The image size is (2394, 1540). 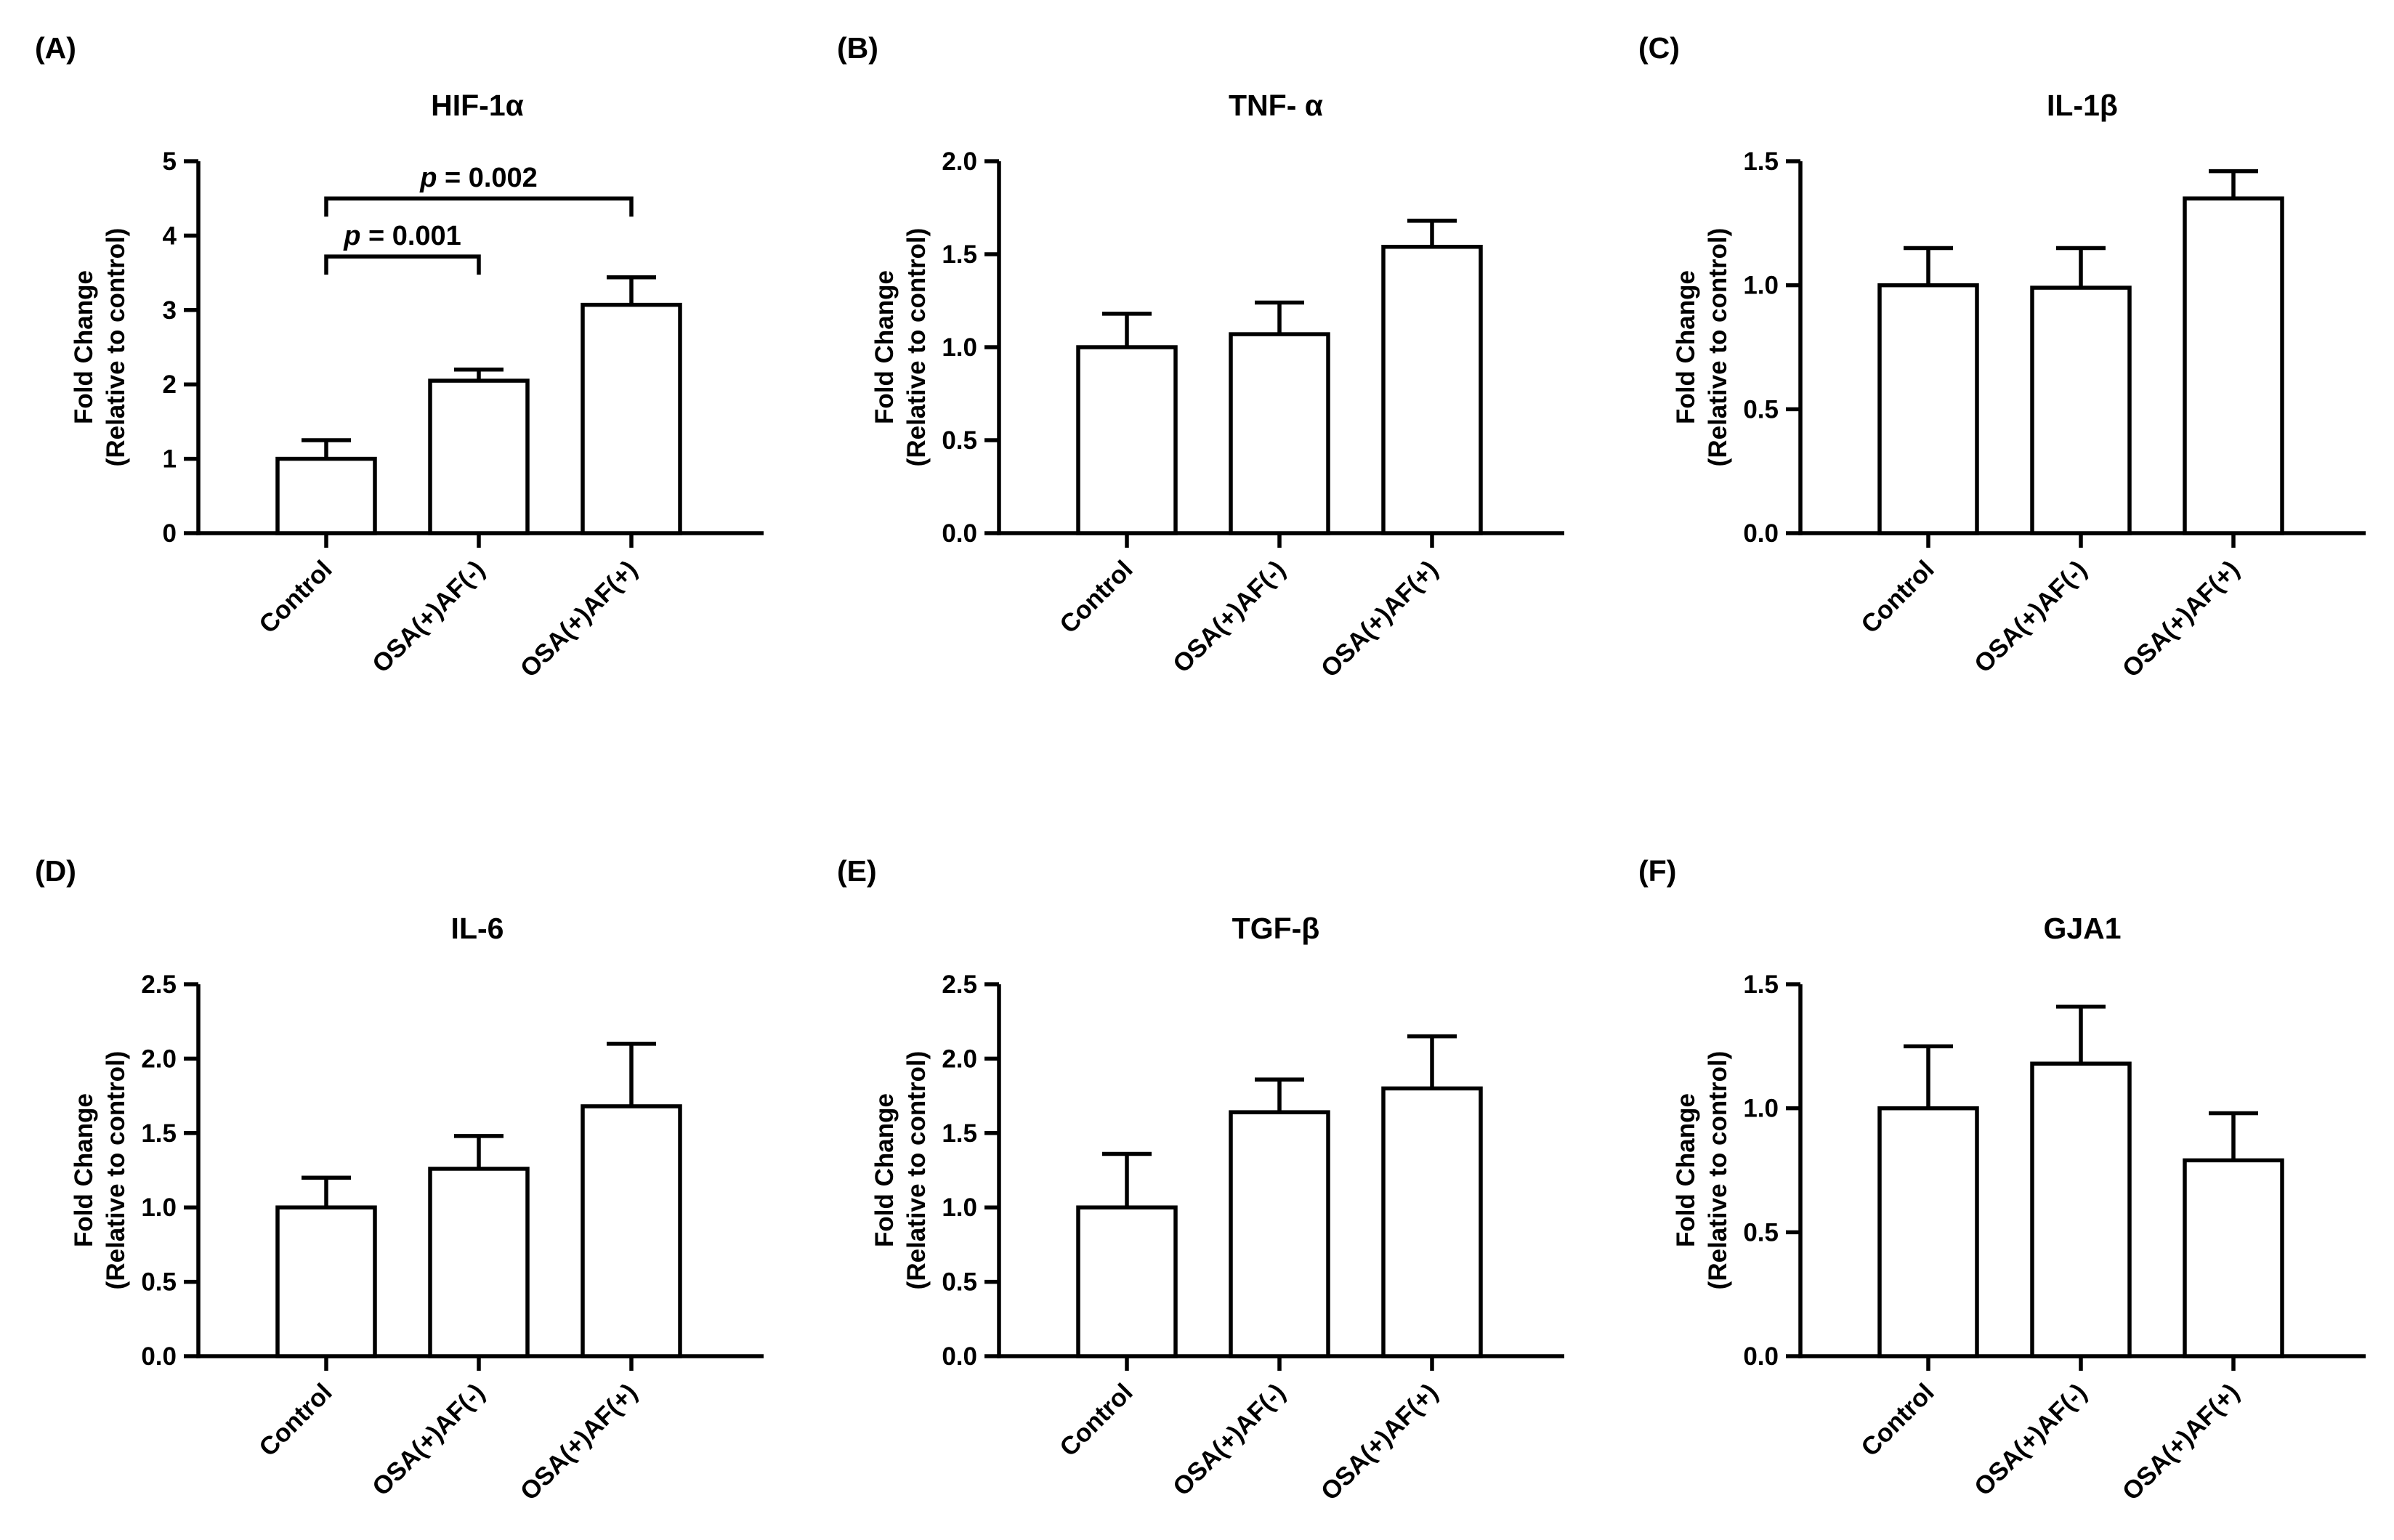 What do you see at coordinates (170, 236) in the screenshot?
I see `y-tick-label: 4` at bounding box center [170, 236].